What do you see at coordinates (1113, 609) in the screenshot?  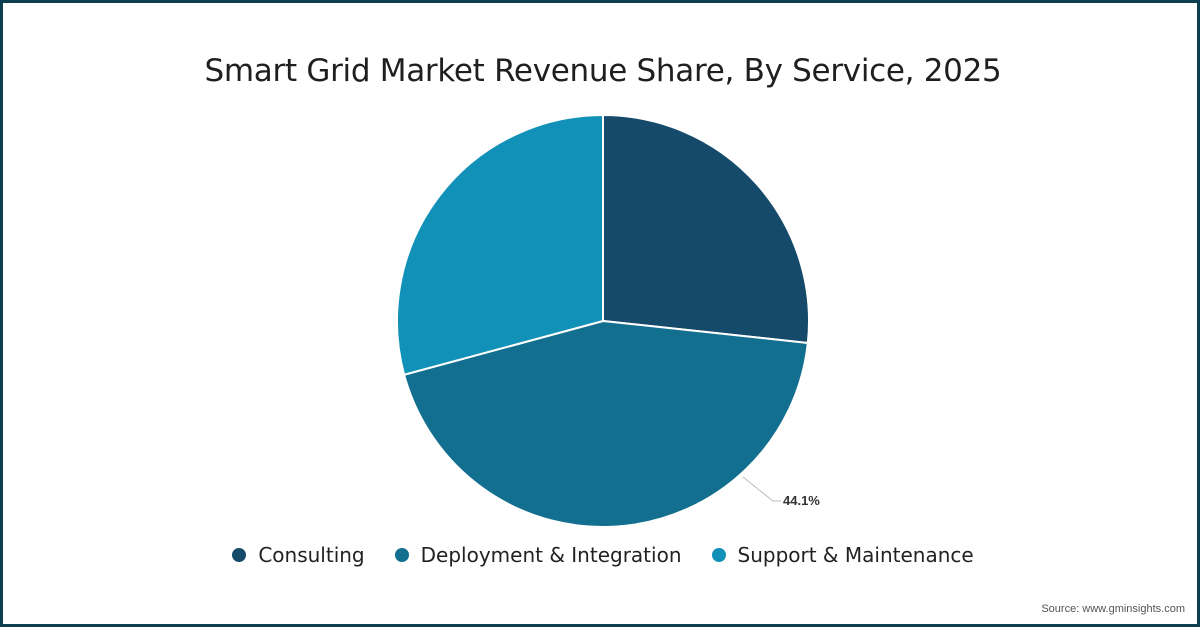 I see `source-note: Source: www.gminsights.com` at bounding box center [1113, 609].